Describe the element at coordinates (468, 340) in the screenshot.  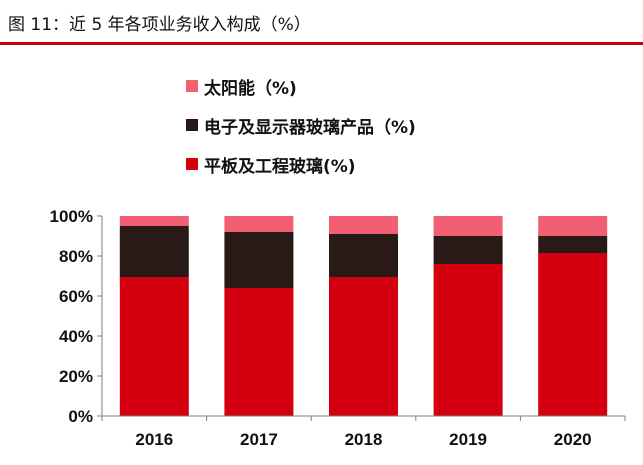
I see `bar-2019-flat-glass` at that location.